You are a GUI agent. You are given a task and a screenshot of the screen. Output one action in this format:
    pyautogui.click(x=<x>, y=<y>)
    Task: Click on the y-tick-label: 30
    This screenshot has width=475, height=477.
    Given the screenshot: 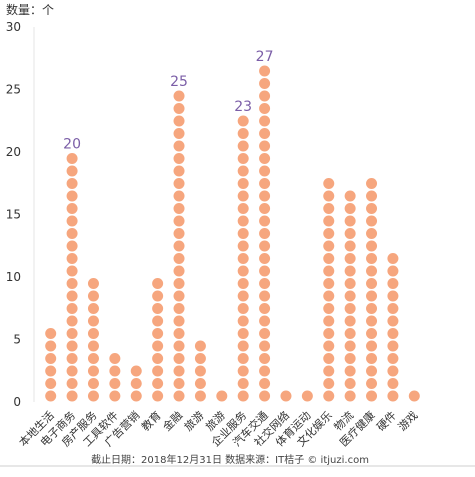 What is the action you would take?
    pyautogui.click(x=13, y=27)
    